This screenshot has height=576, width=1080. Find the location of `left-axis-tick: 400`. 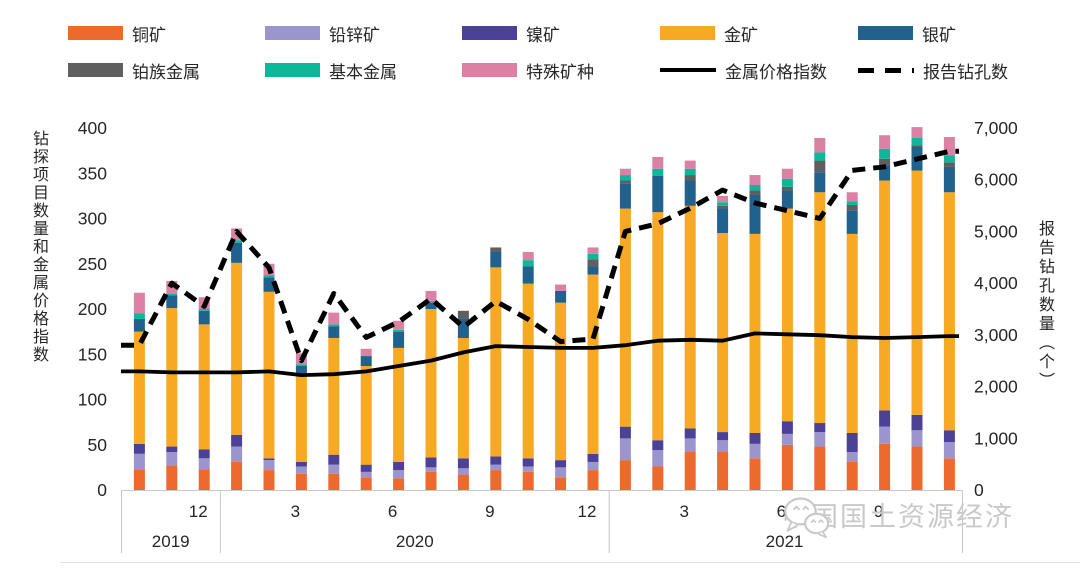

left-axis-tick: 400 is located at coordinates (92, 128).